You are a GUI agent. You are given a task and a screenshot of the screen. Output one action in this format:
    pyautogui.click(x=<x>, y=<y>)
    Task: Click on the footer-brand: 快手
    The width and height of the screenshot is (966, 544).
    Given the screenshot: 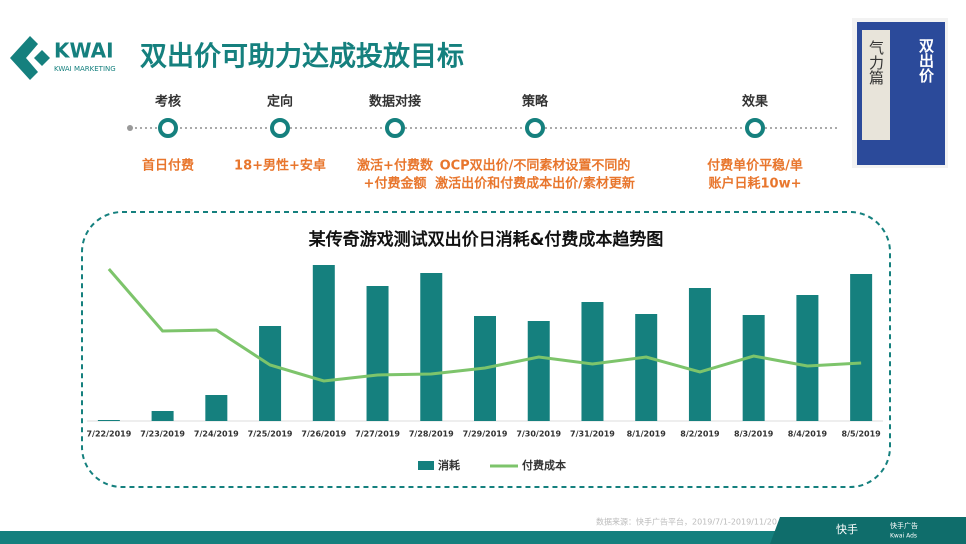 What is the action you would take?
    pyautogui.click(x=847, y=529)
    